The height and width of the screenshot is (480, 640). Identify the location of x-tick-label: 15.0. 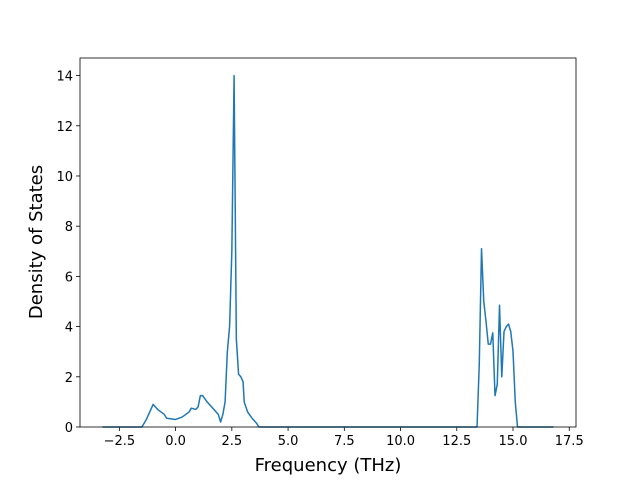
(513, 441).